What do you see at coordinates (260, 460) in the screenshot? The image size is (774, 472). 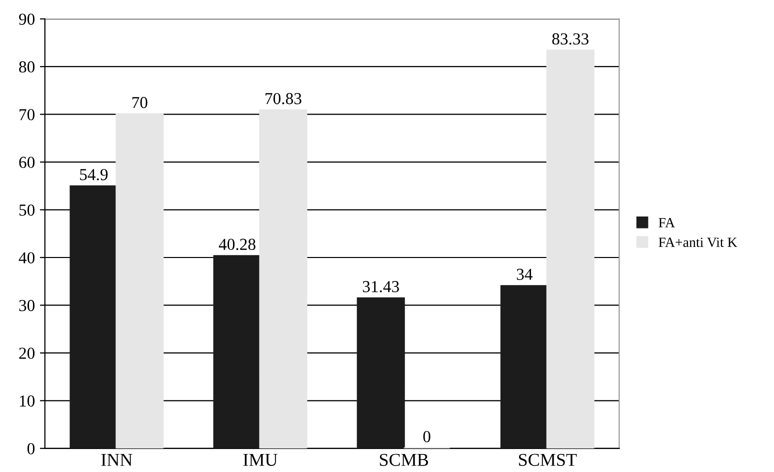 I see `x-tick-label: IMU` at bounding box center [260, 460].